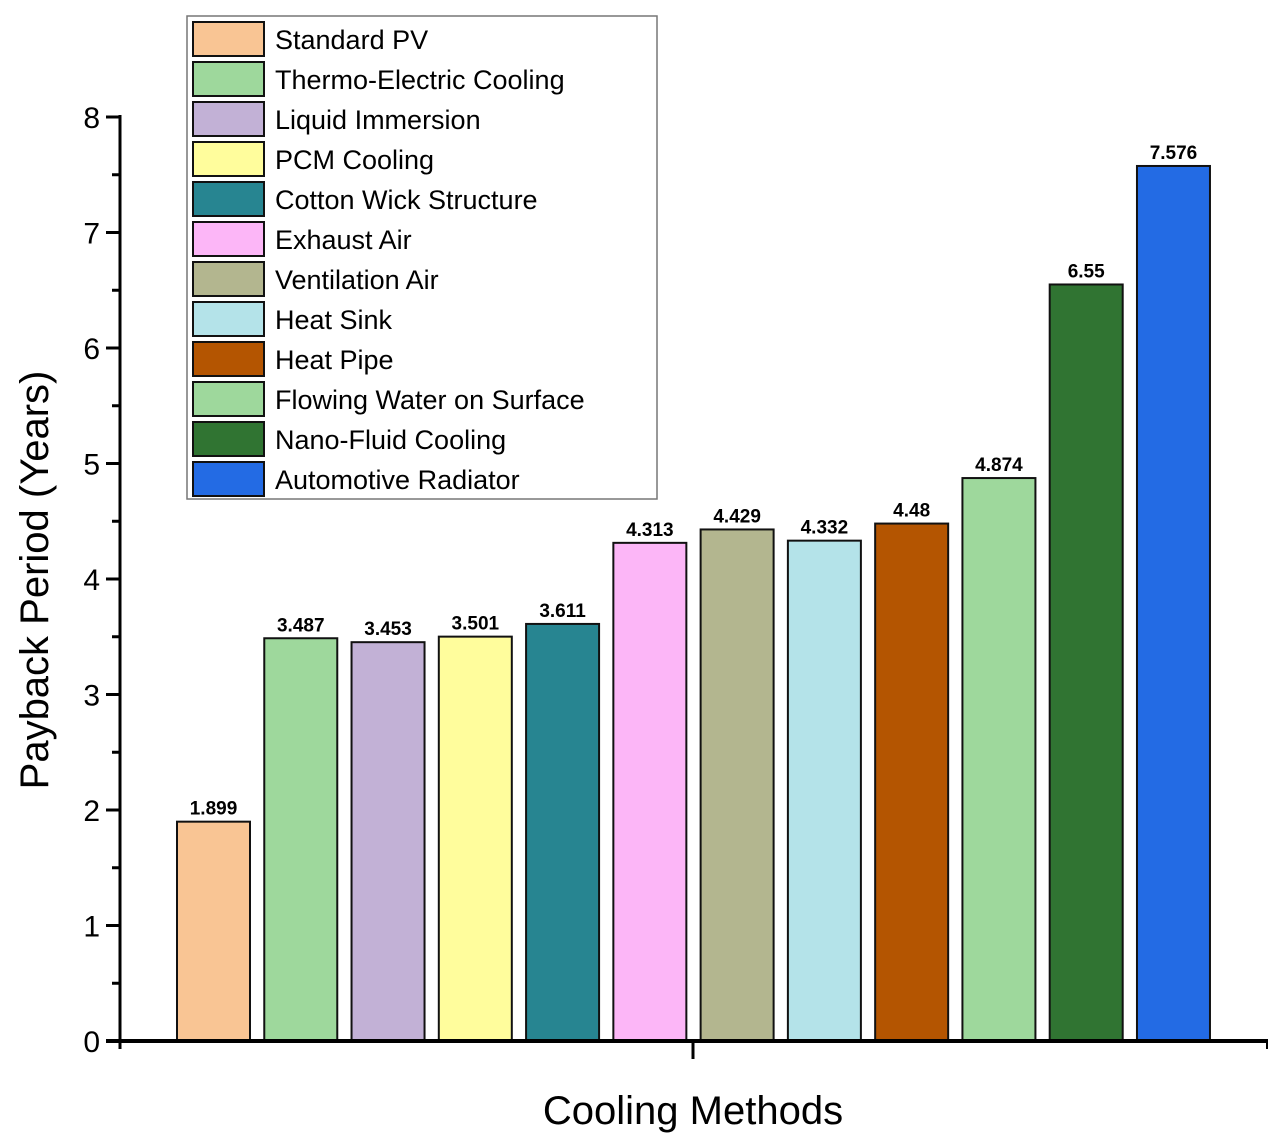 Image resolution: width=1280 pixels, height=1143 pixels. I want to click on y-axis-title: Payback Period (Years), so click(35, 580).